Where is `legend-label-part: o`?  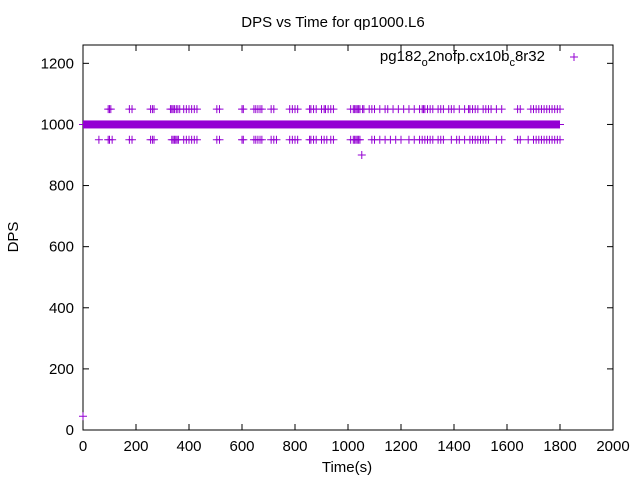 legend-label-part: o is located at coordinates (425, 63).